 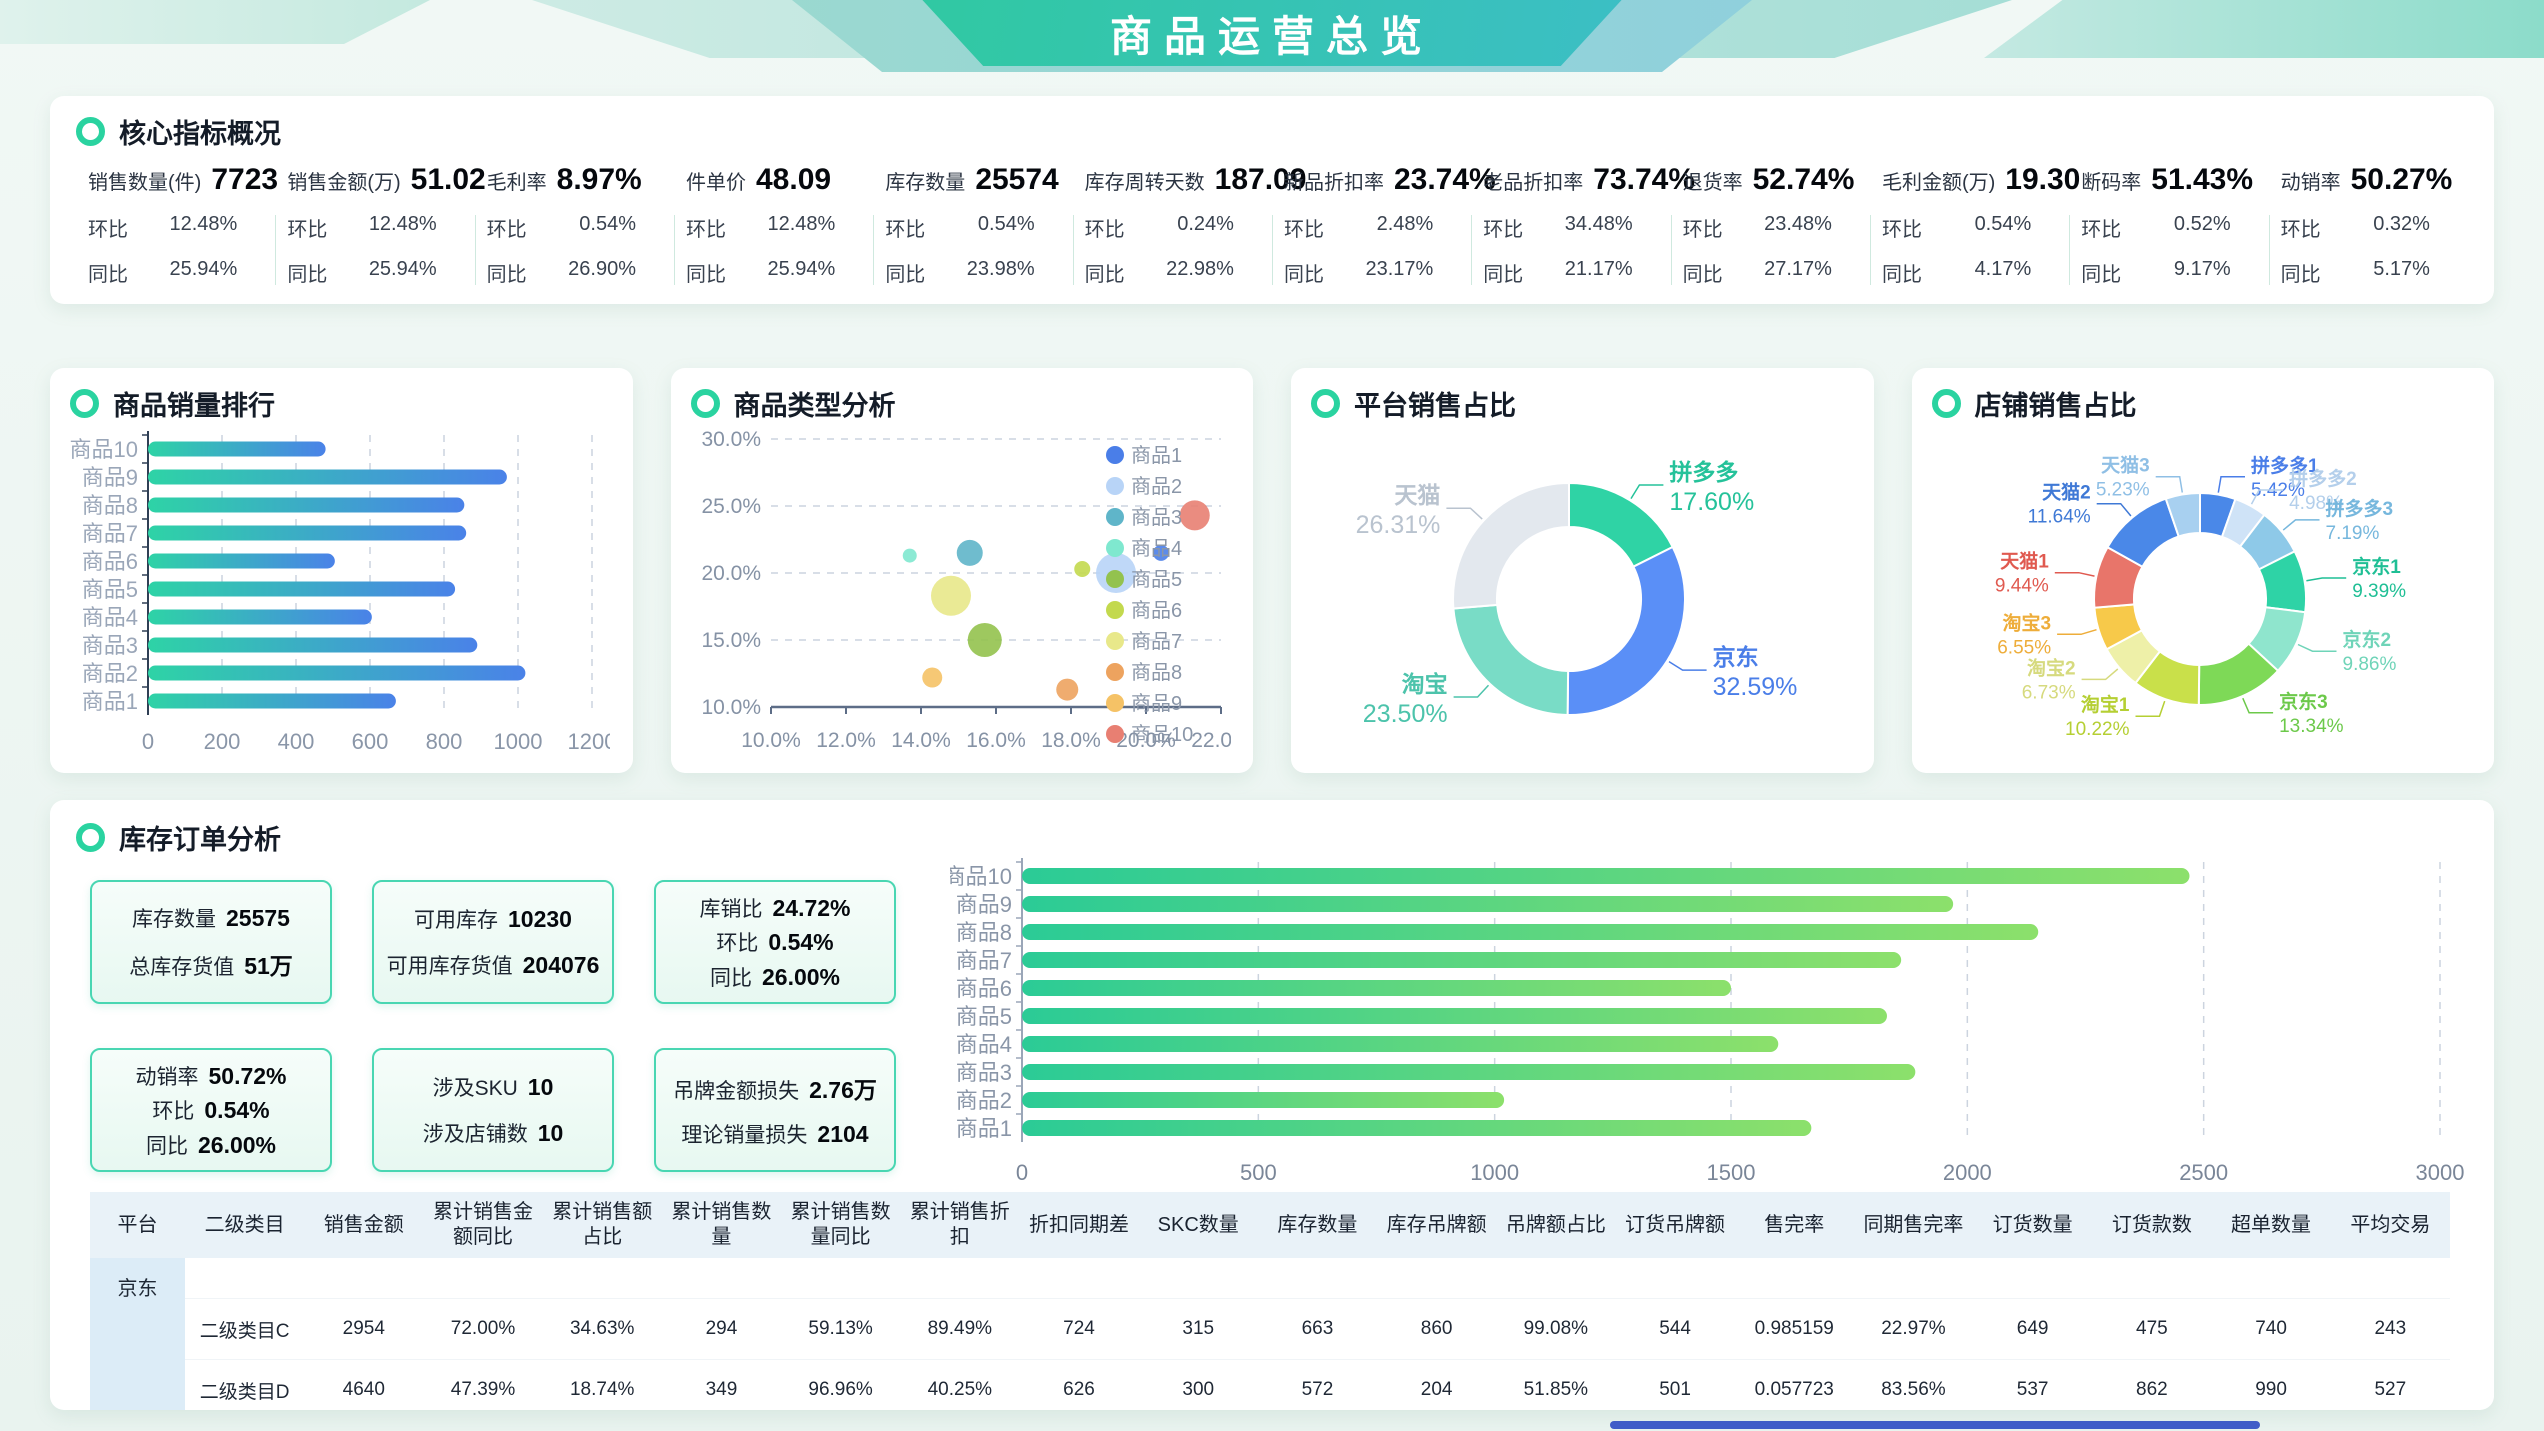 What do you see at coordinates (1271, 36) in the screenshot?
I see `page-title: 商品运营总览` at bounding box center [1271, 36].